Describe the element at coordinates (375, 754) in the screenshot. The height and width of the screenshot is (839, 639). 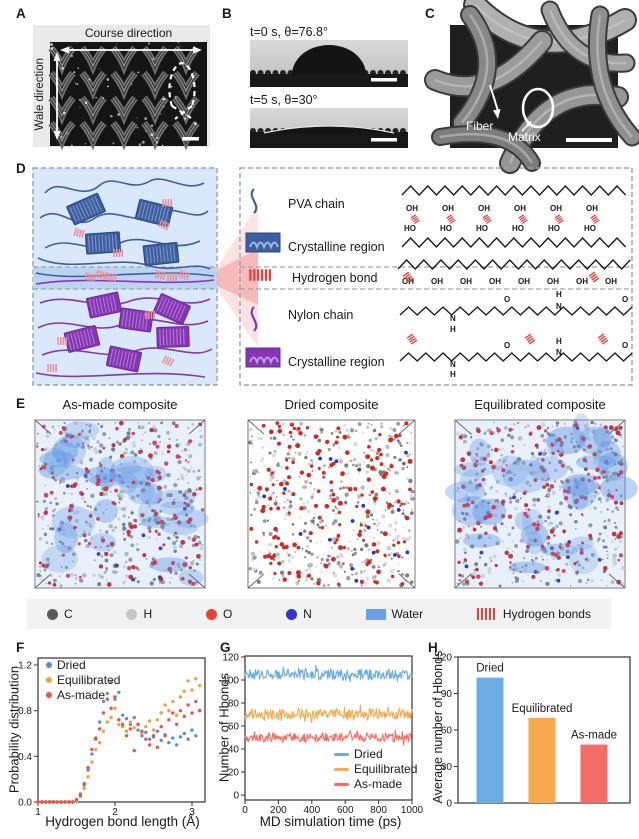
I see `g-legend-item-dried: Dried` at that location.